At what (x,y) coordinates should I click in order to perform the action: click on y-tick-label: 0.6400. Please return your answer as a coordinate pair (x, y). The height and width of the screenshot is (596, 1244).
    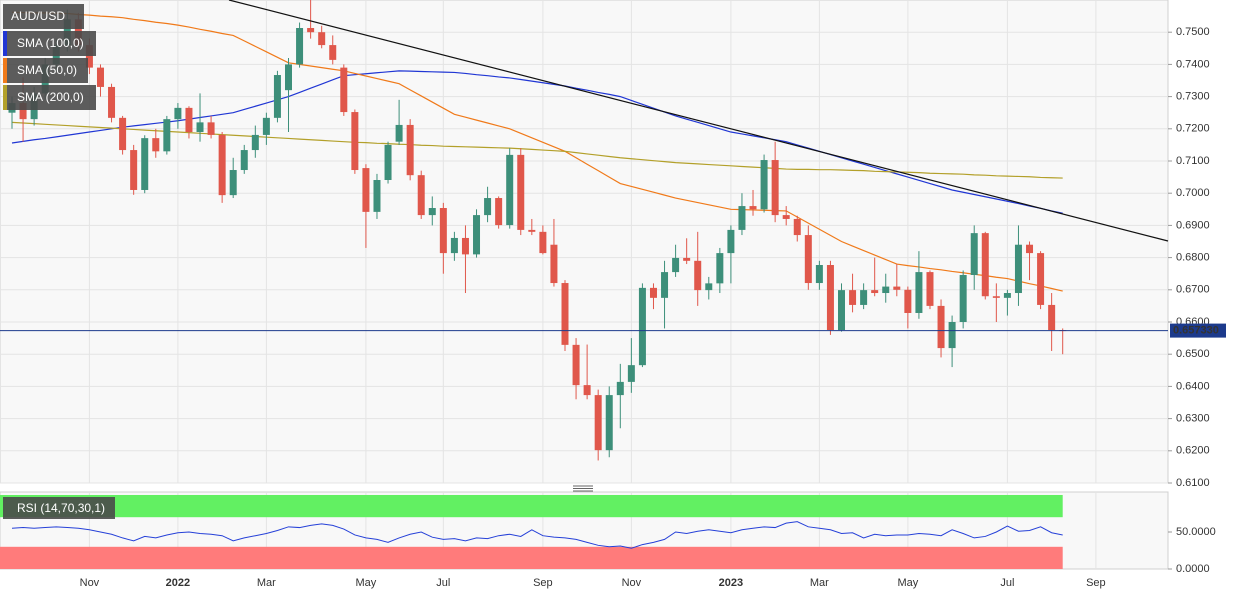
    Looking at the image, I should click on (1193, 386).